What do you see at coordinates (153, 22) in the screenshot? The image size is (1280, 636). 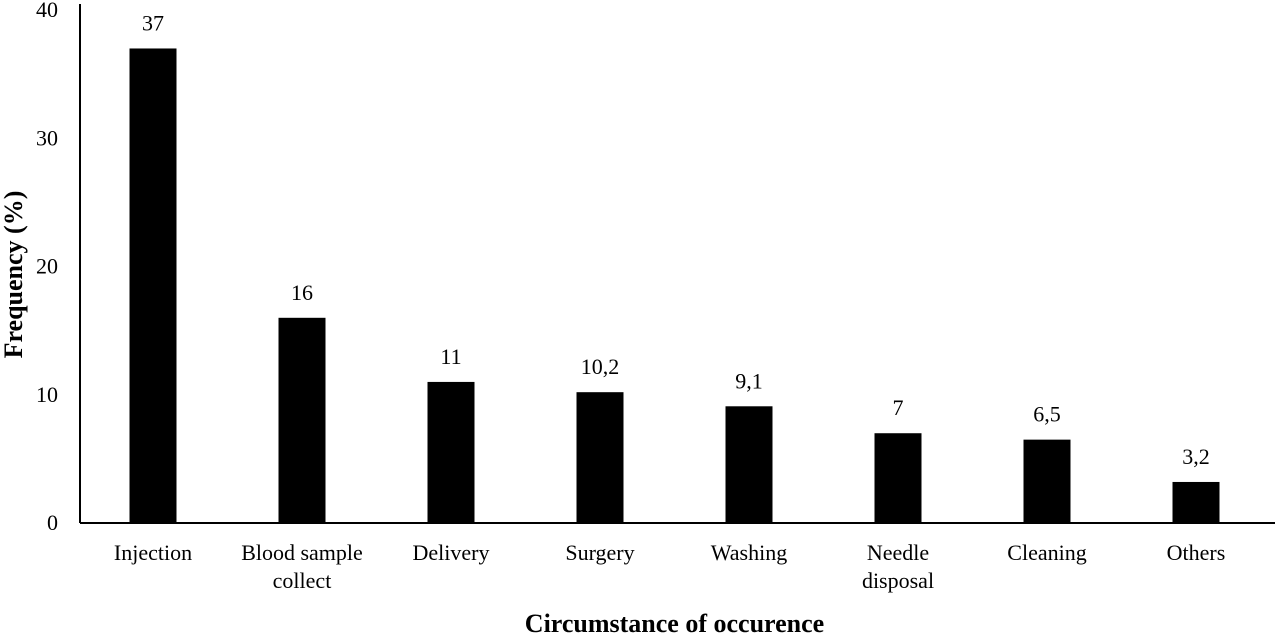 I see `data-label-0: 37` at bounding box center [153, 22].